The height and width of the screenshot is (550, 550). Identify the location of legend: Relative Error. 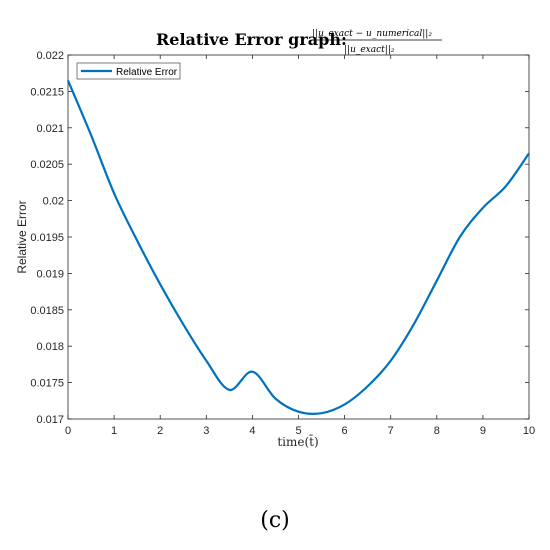
(128, 71).